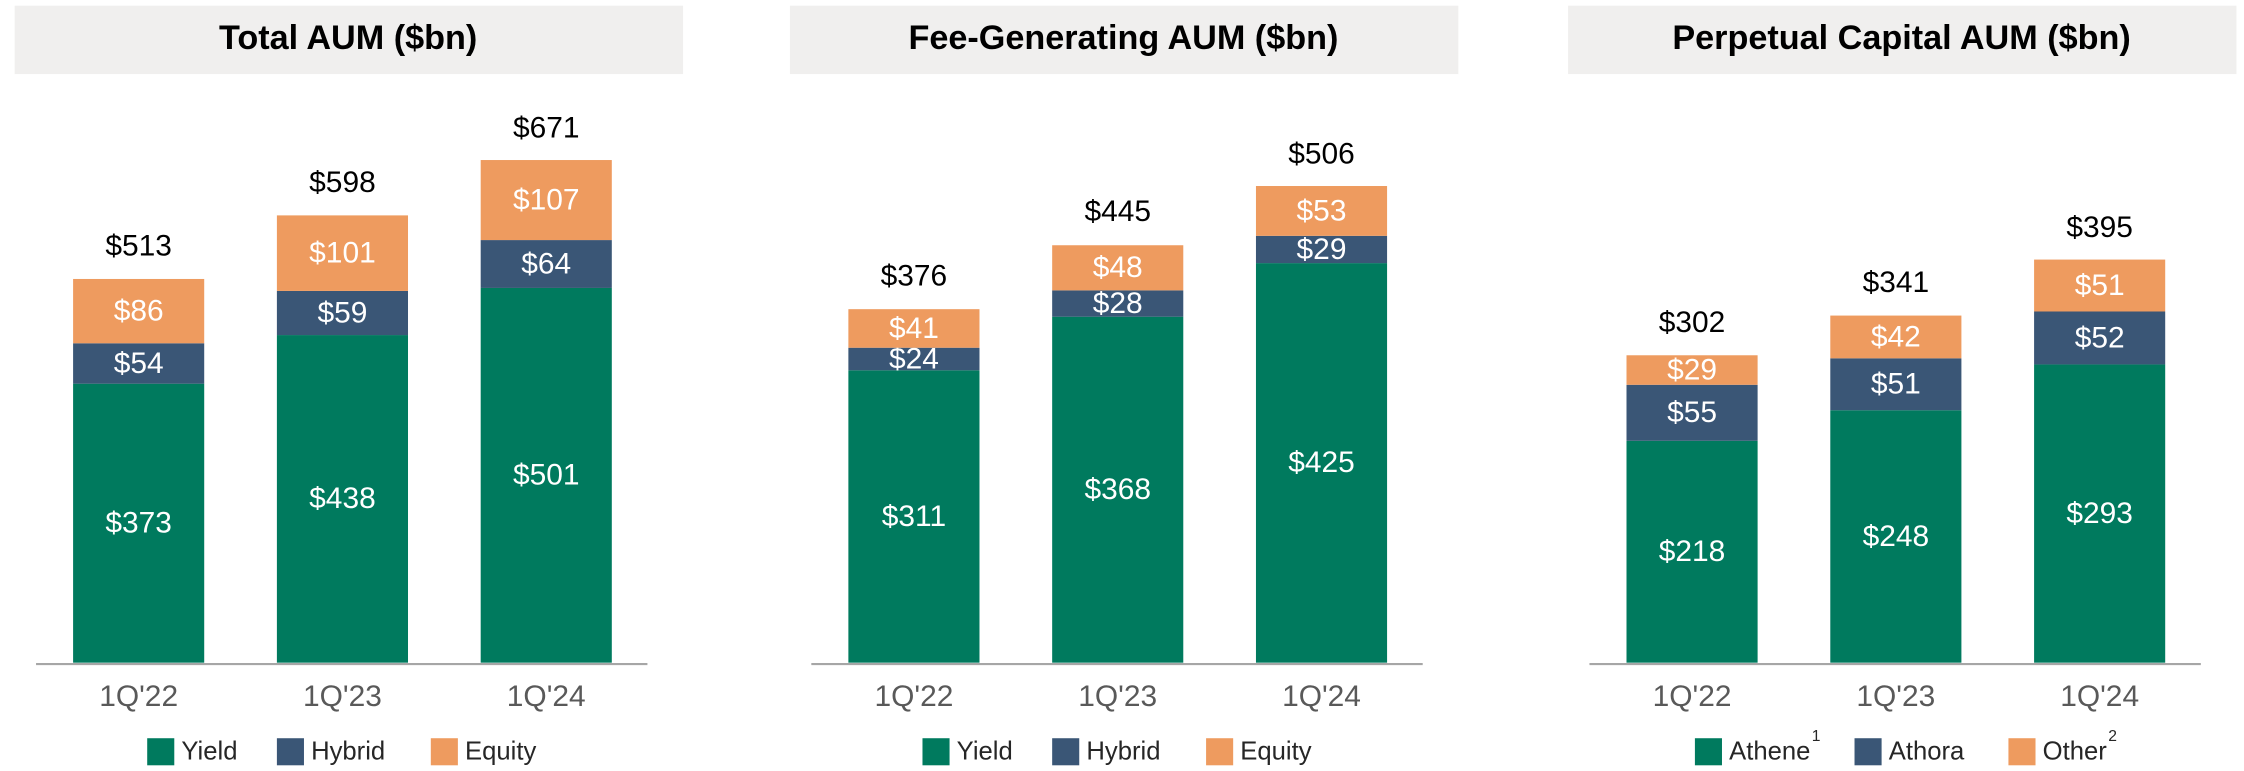  What do you see at coordinates (914, 276) in the screenshot?
I see `total-label: $376` at bounding box center [914, 276].